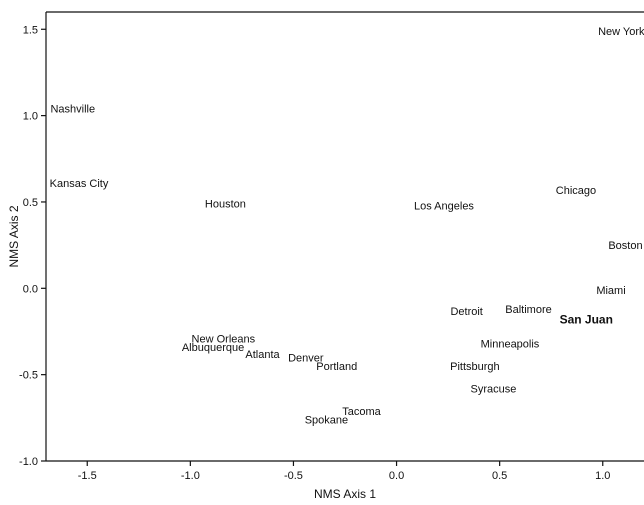 The height and width of the screenshot is (505, 644). What do you see at coordinates (494, 389) in the screenshot?
I see `city-label-point: Syracuse` at bounding box center [494, 389].